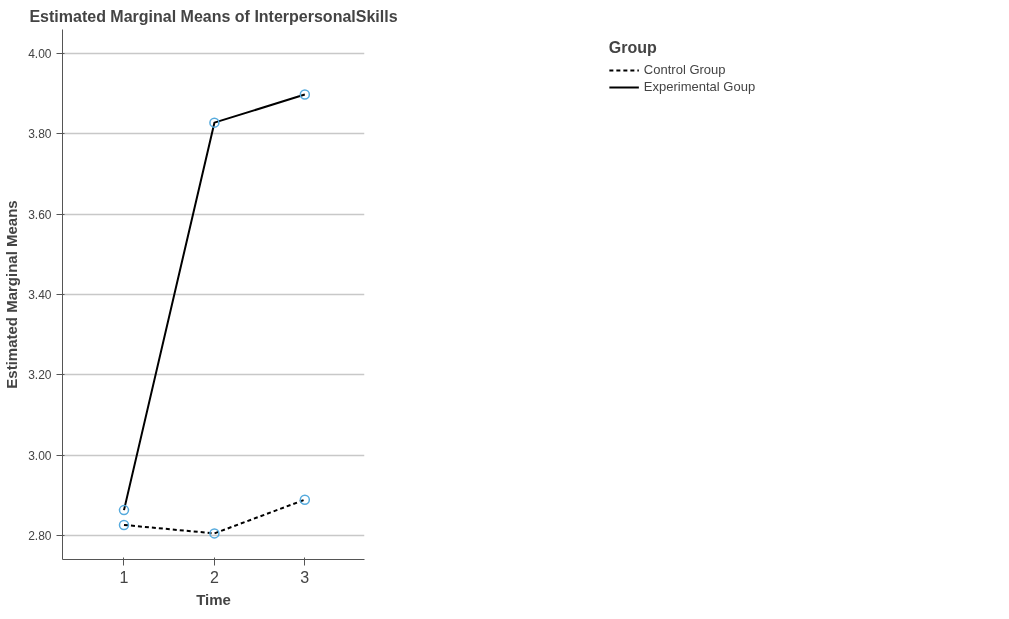  I want to click on legend-title: Group, so click(633, 48).